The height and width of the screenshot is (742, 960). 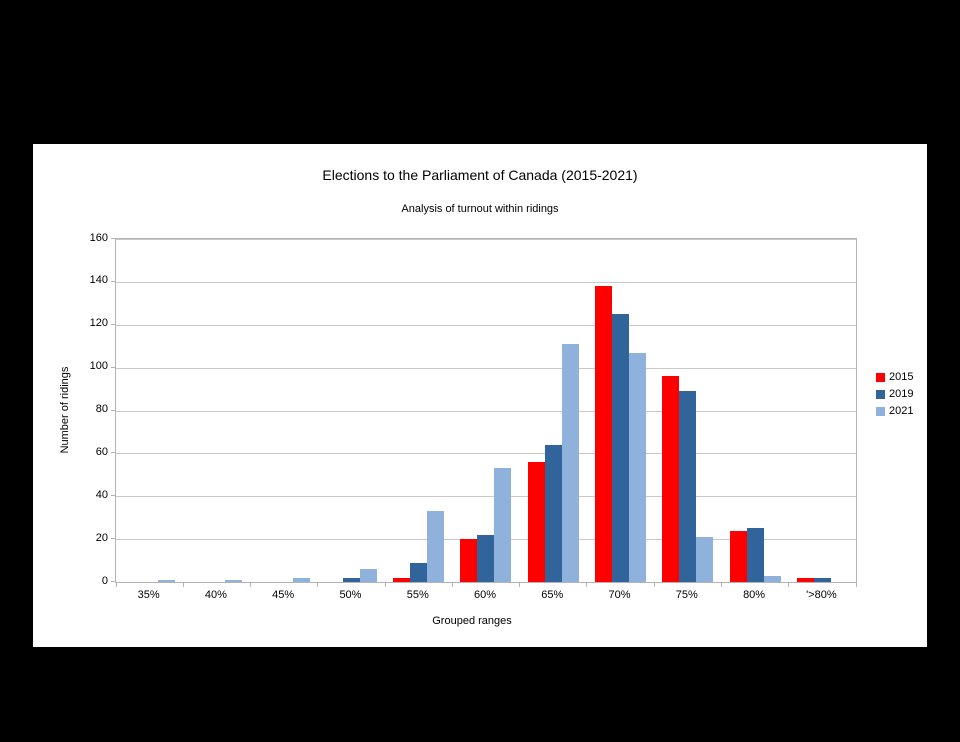 I want to click on bar-group-60%, so click(x=485, y=410).